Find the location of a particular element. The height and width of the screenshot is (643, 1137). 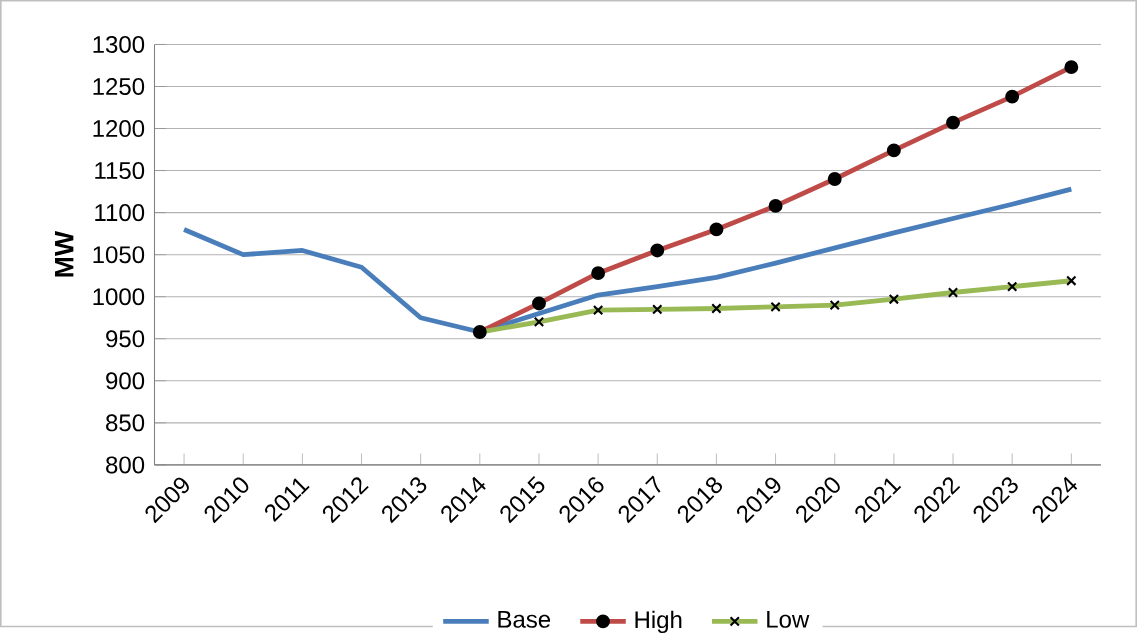

y-tick-label: 1100 is located at coordinates (120, 213).